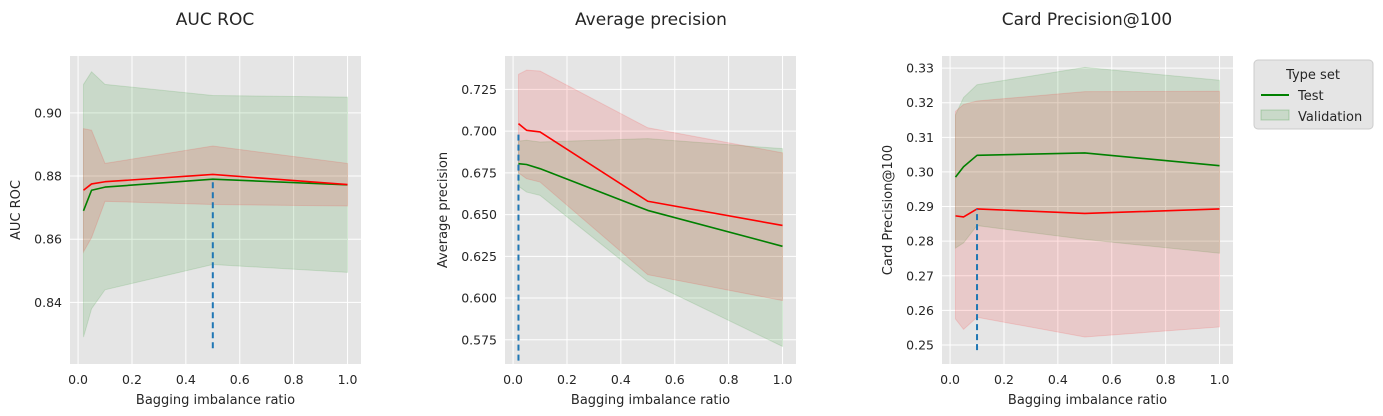 The image size is (1383, 416). I want to click on legend-frame, so click(1313, 94).